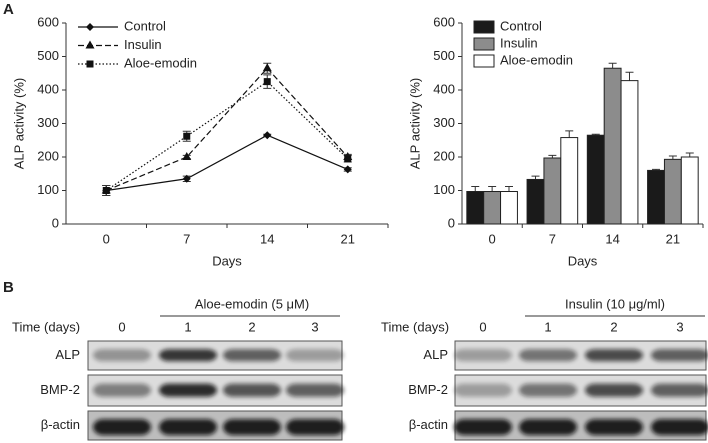 The height and width of the screenshot is (443, 708). Describe the element at coordinates (252, 303) in the screenshot. I see `treatment-label: Aloe-emodin (5 μM)` at that location.